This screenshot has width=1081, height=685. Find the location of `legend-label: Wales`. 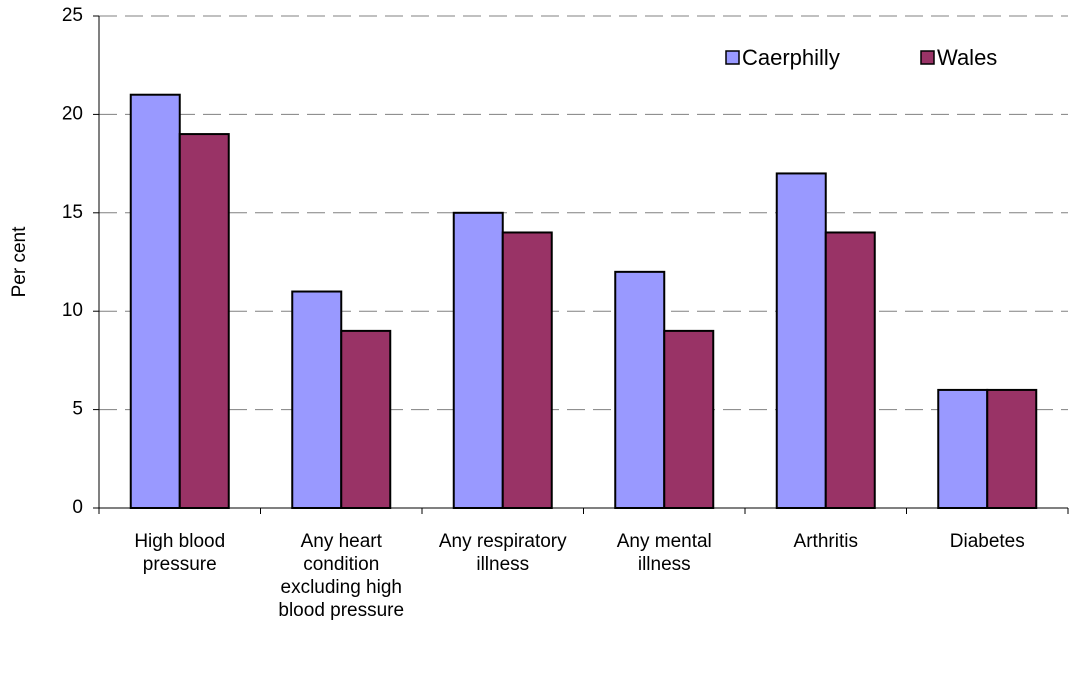

legend-label: Wales is located at coordinates (967, 57).